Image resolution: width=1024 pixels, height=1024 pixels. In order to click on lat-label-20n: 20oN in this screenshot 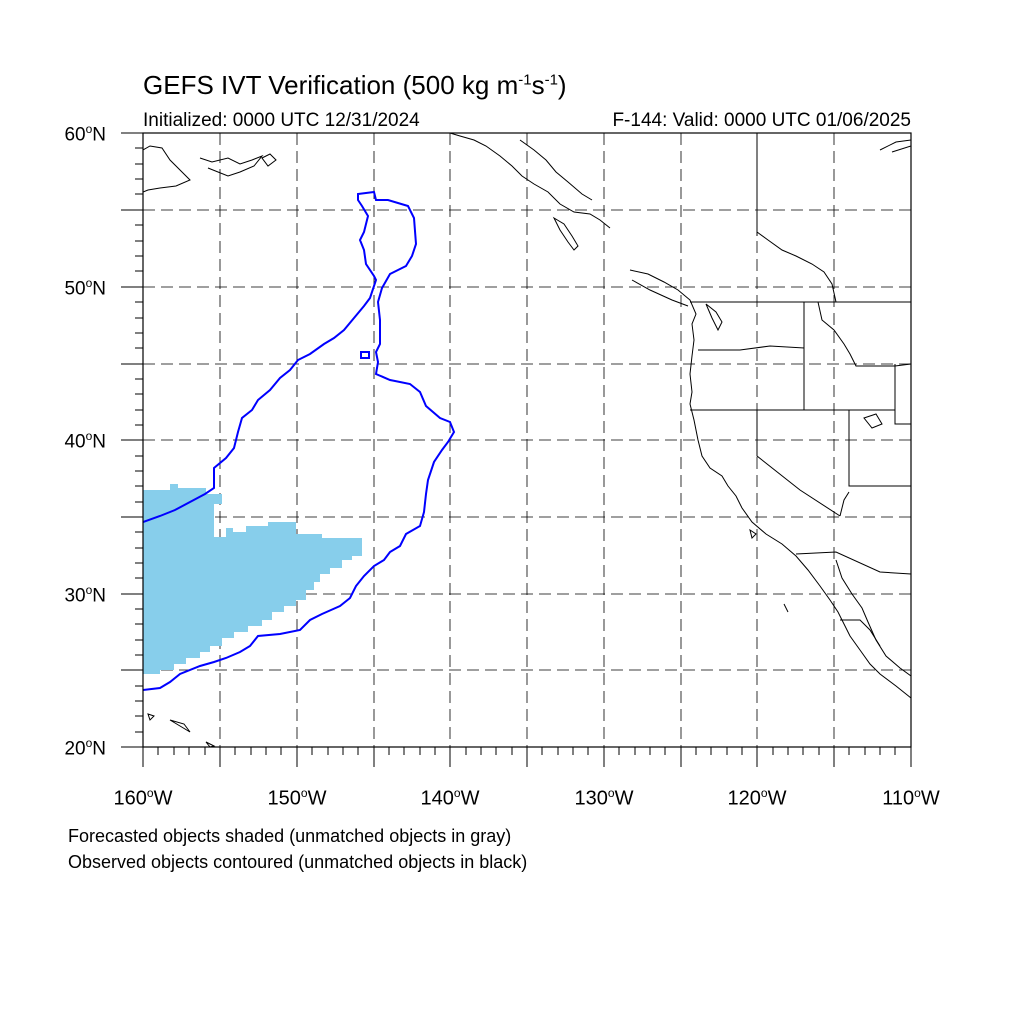, I will do `click(85, 748)`.